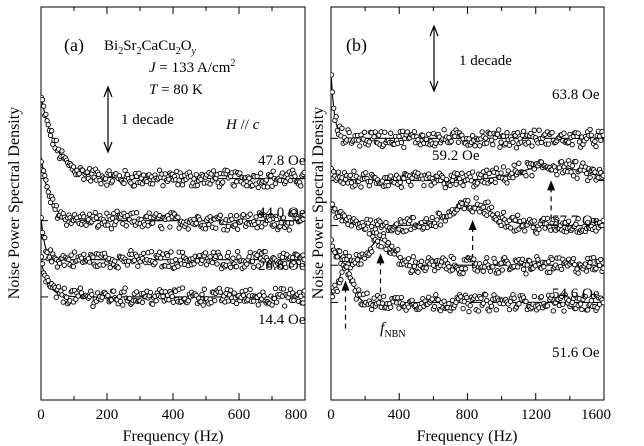 The height and width of the screenshot is (446, 644). What do you see at coordinates (282, 213) in the screenshot?
I see `curve-label-a-2: 44.0 Oe` at bounding box center [282, 213].